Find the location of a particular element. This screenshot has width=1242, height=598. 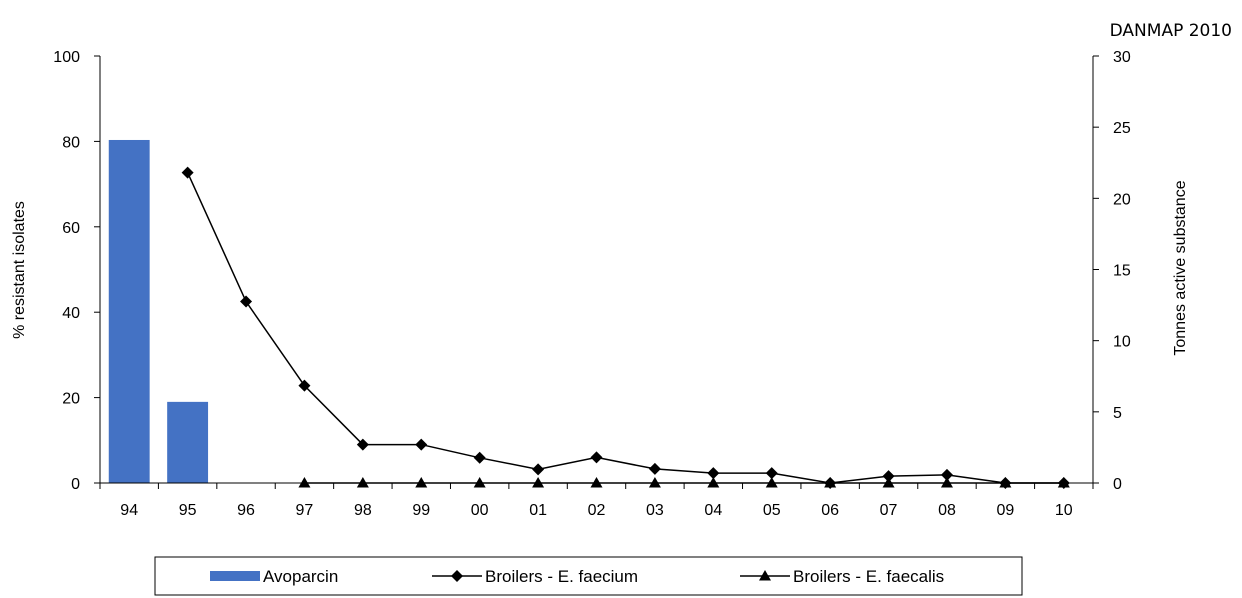

x-tick-label: 00 is located at coordinates (480, 510).